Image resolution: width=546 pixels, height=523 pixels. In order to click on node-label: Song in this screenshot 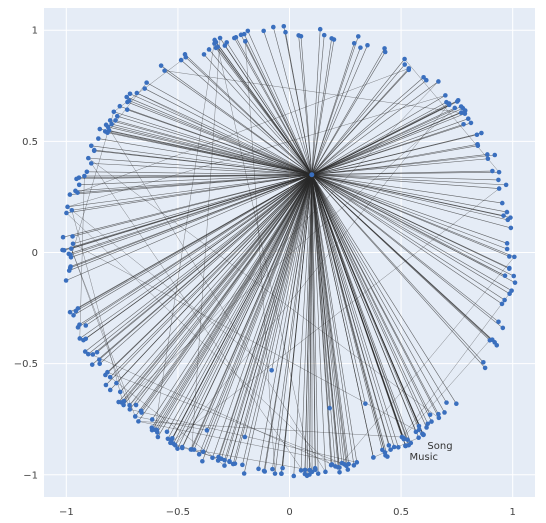, I will do `click(439, 446)`.